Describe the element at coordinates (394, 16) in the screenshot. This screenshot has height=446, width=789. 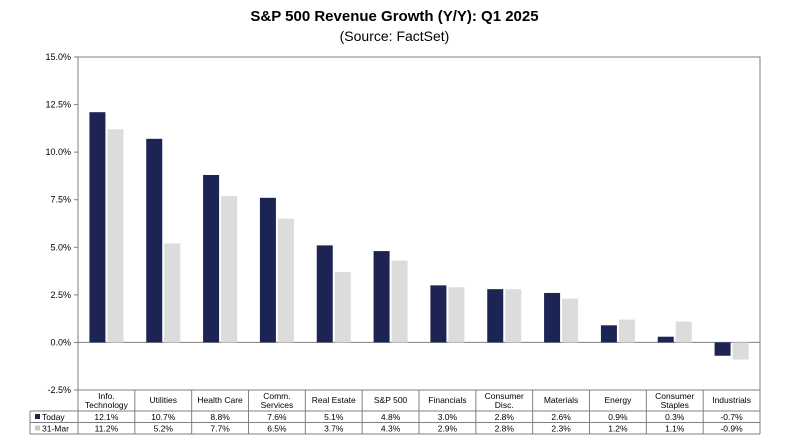
I see `chart-title: S&P 500 Revenue Growth (Y/Y): Q1 2025` at that location.